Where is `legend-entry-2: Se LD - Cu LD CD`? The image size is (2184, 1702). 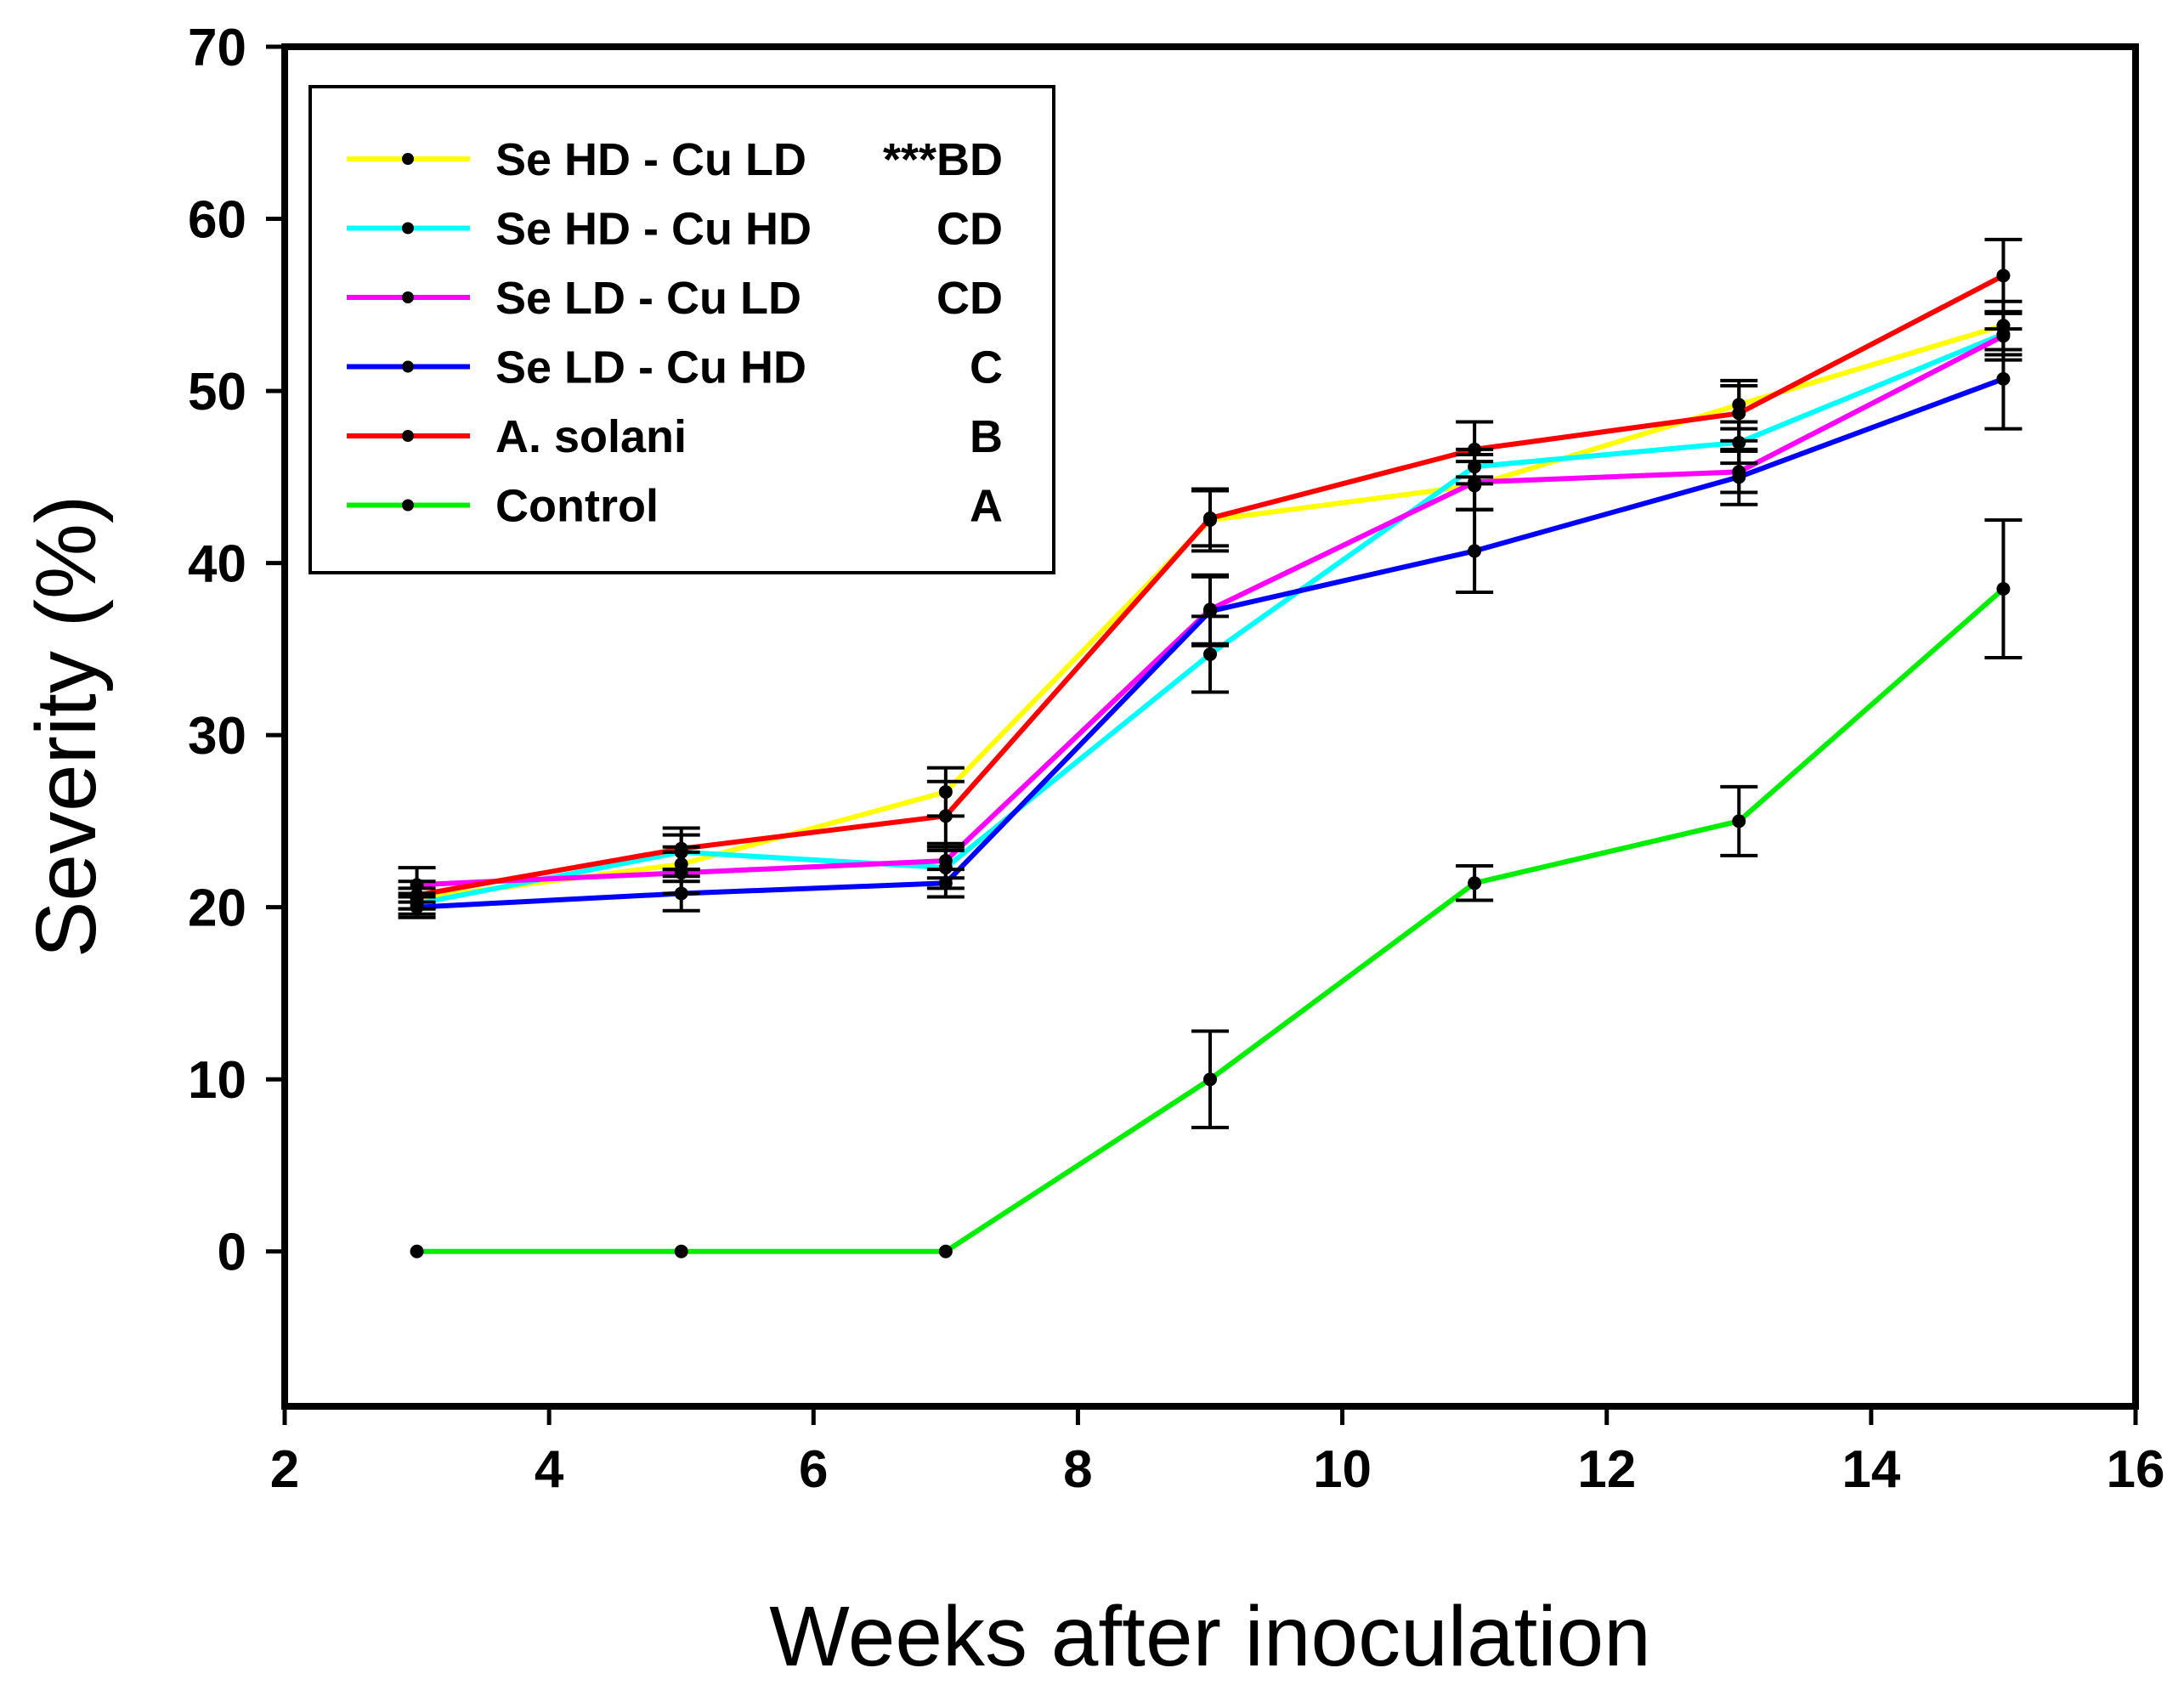
legend-entry-2: Se LD - Cu LD CD is located at coordinates (675, 299).